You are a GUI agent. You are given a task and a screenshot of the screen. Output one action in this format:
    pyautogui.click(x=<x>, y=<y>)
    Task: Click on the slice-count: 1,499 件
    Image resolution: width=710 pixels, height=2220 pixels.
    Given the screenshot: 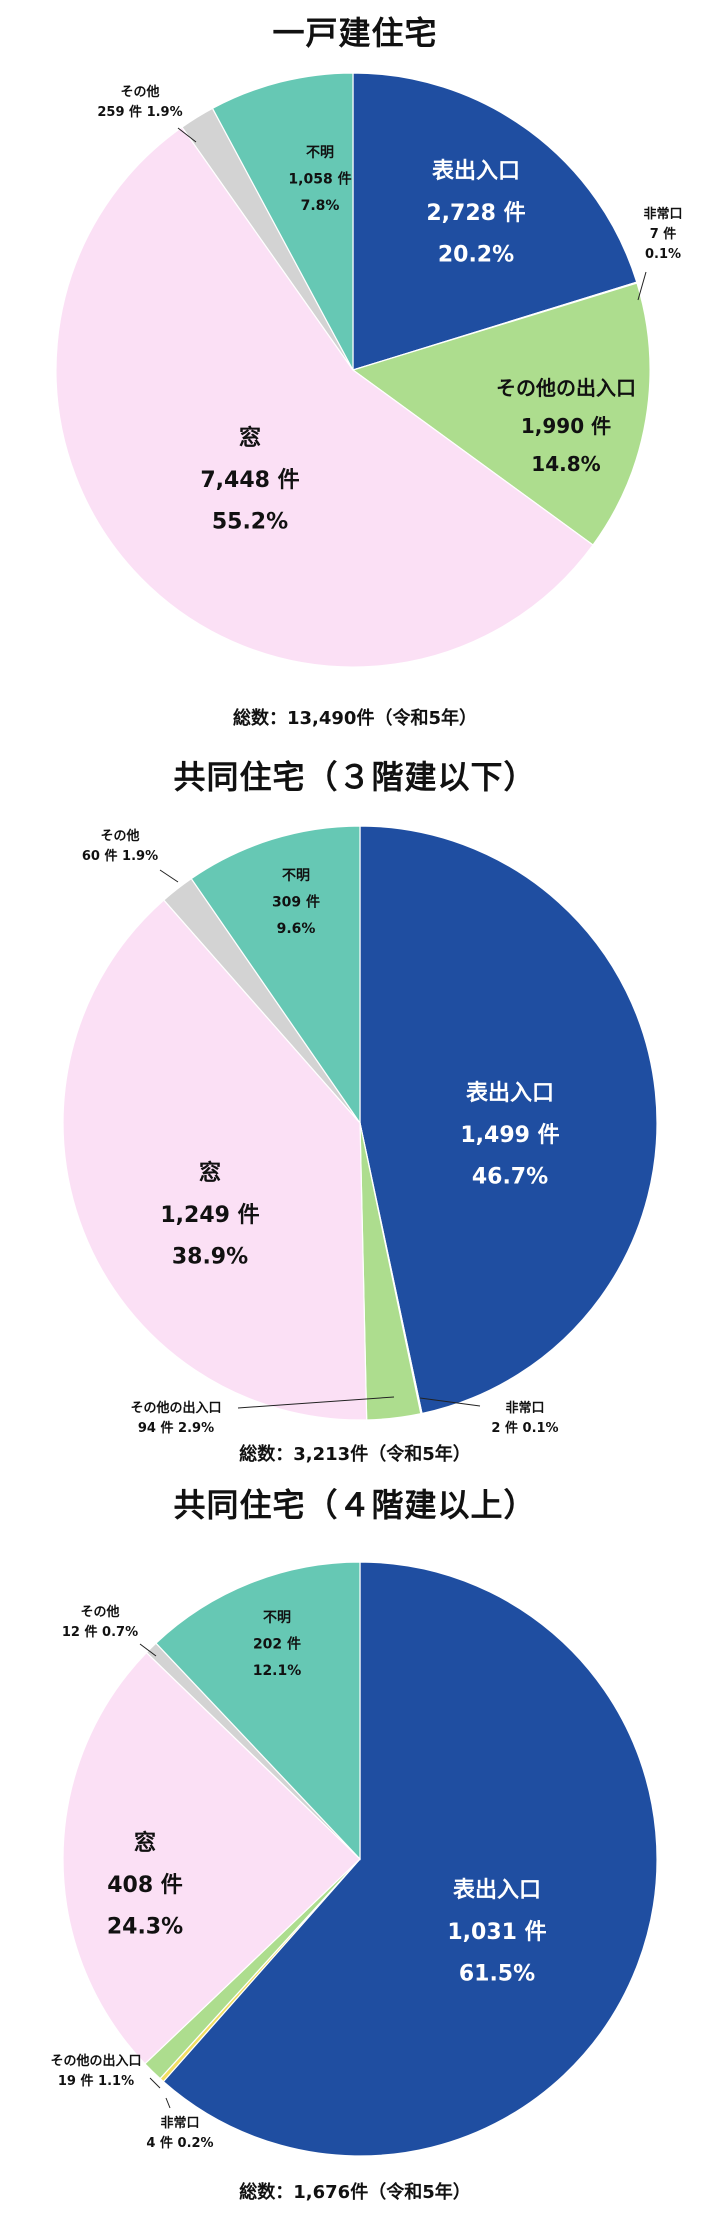 What is the action you would take?
    pyautogui.click(x=509, y=1135)
    